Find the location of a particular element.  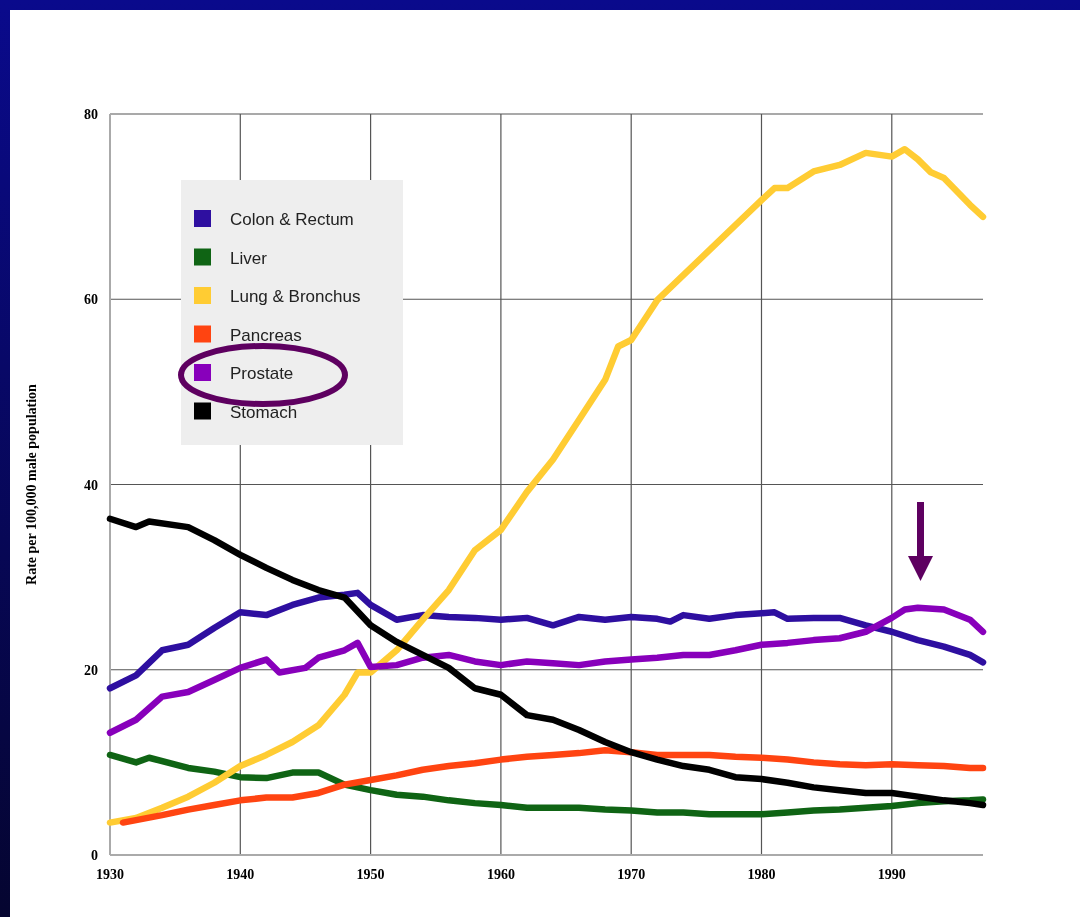

y-axis-title: Rate per 100,000 male population is located at coordinates (31, 484).